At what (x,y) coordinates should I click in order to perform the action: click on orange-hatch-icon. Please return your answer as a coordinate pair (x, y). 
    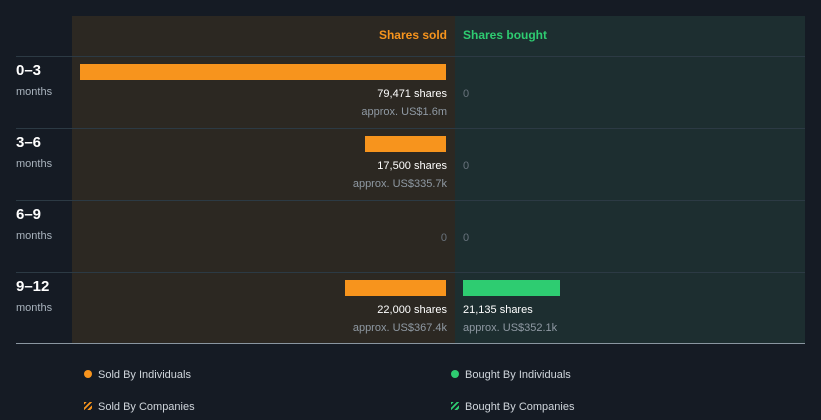
    Looking at the image, I should click on (88, 406).